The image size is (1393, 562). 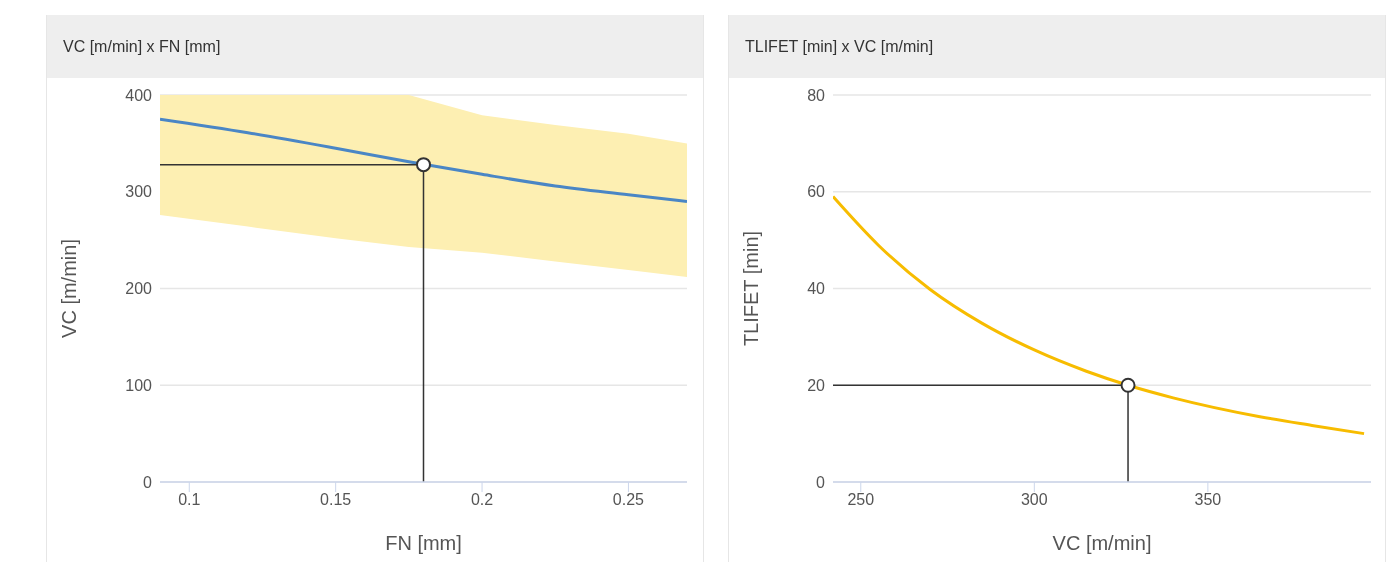 What do you see at coordinates (423, 160) in the screenshot?
I see `line-series` at bounding box center [423, 160].